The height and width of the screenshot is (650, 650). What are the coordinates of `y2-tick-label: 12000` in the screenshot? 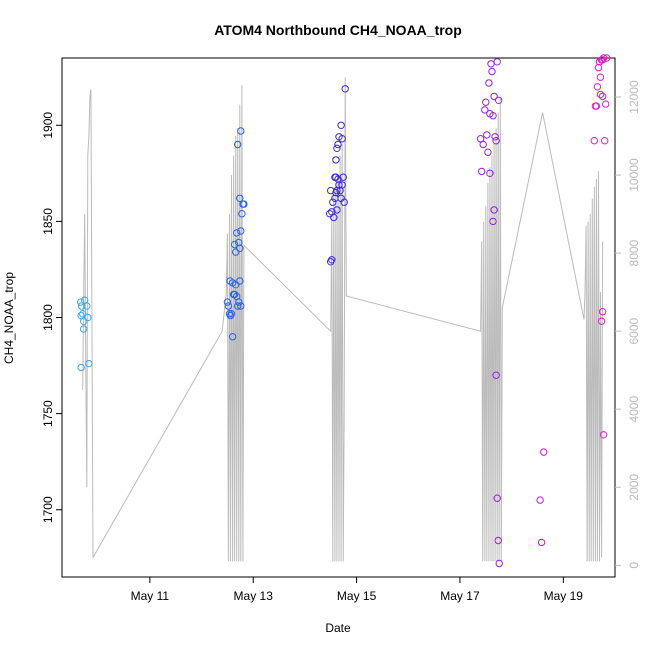 It's located at (634, 97).